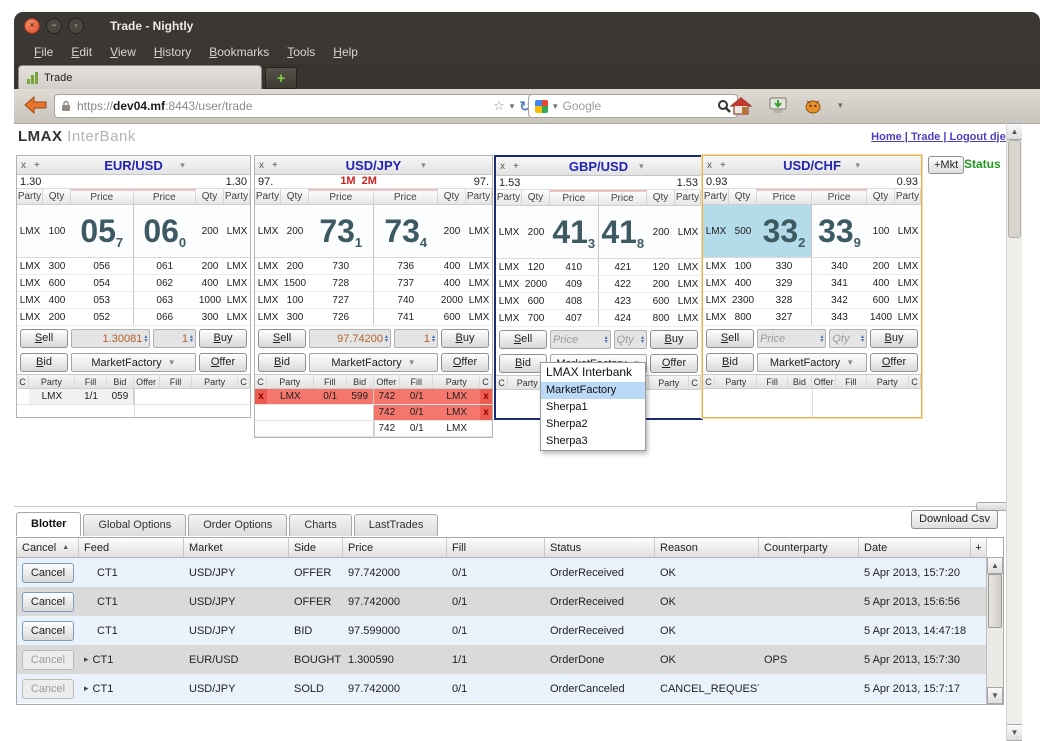 Image resolution: width=1040 pixels, height=741 pixels. I want to click on price-input: 1.30081 ▴ ▾, so click(111, 338).